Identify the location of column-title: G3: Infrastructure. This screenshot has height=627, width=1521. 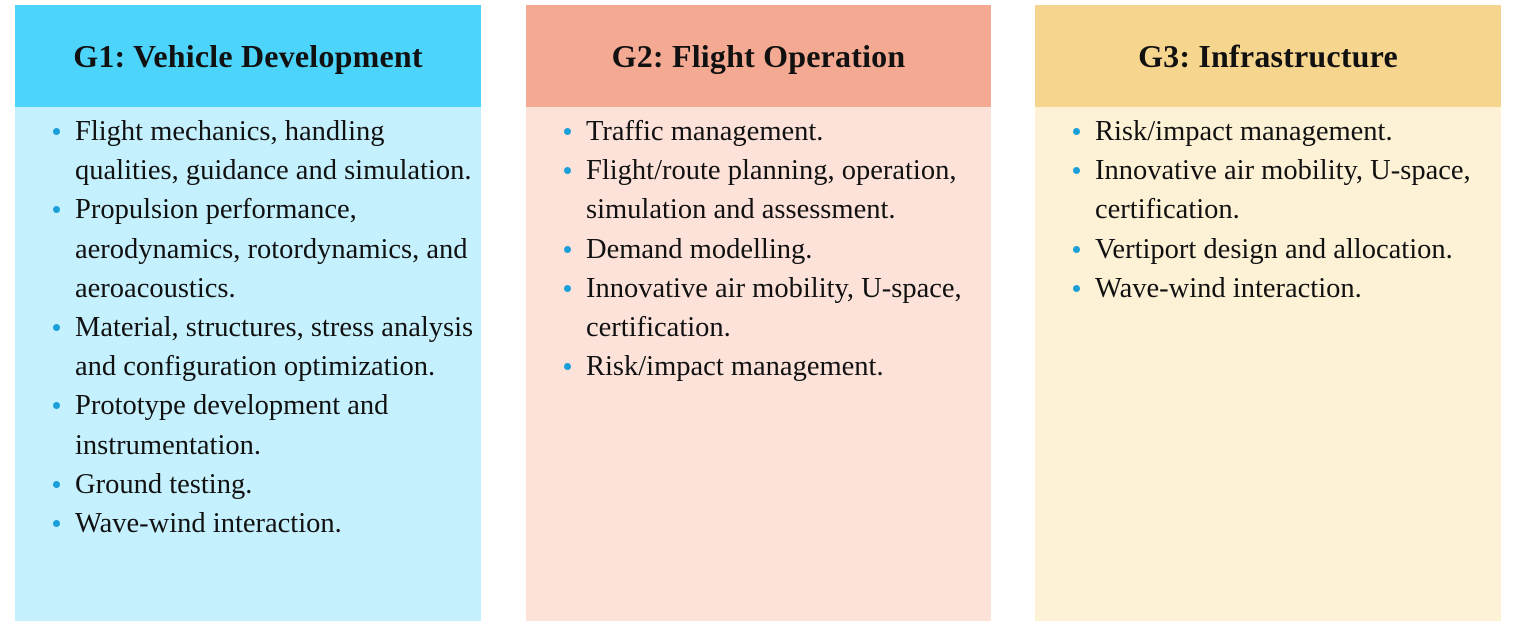
(1268, 55).